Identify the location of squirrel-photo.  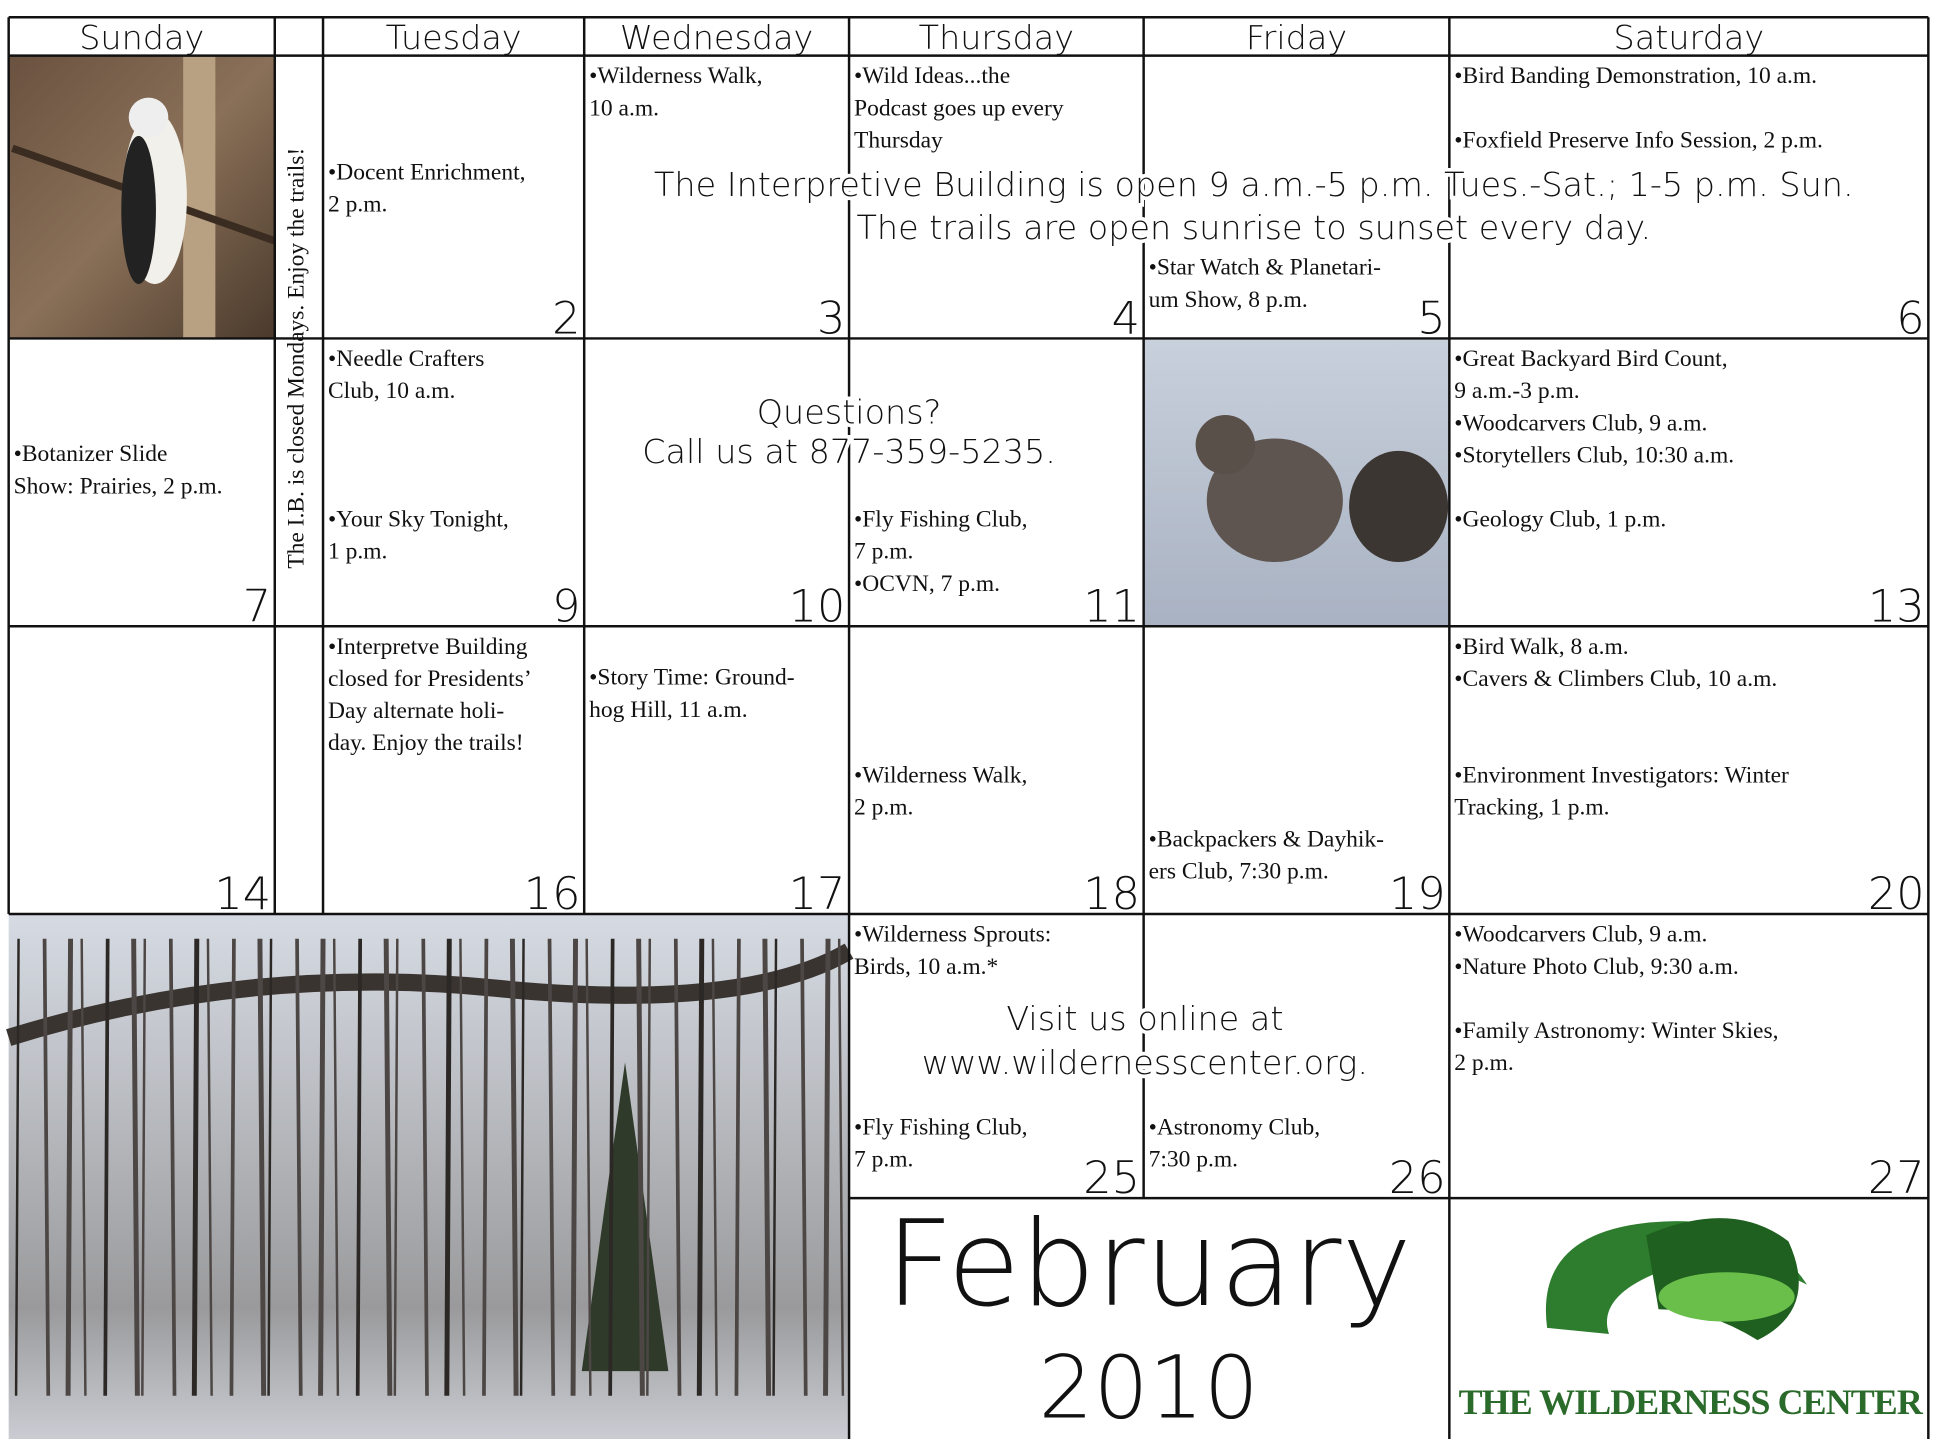
(1296, 482).